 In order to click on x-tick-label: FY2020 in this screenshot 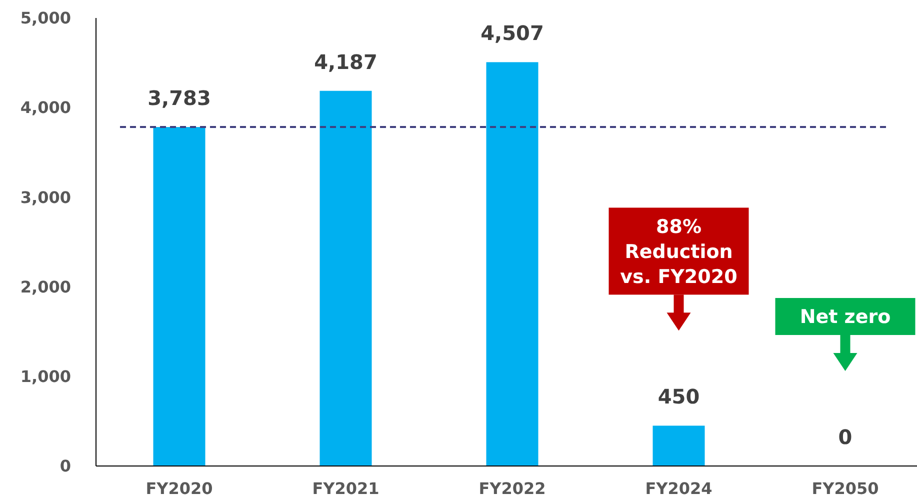, I will do `click(179, 488)`.